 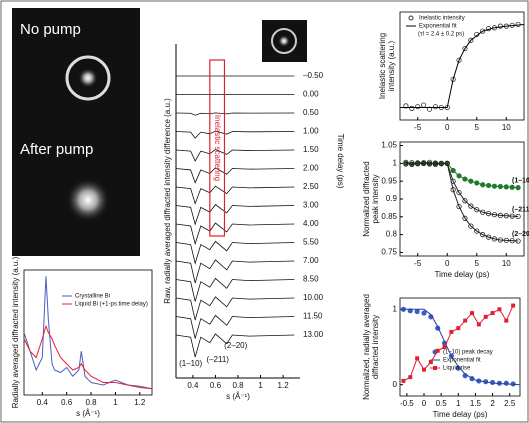 I want to click on x-tick-label: 1.5, so click(x=476, y=403).